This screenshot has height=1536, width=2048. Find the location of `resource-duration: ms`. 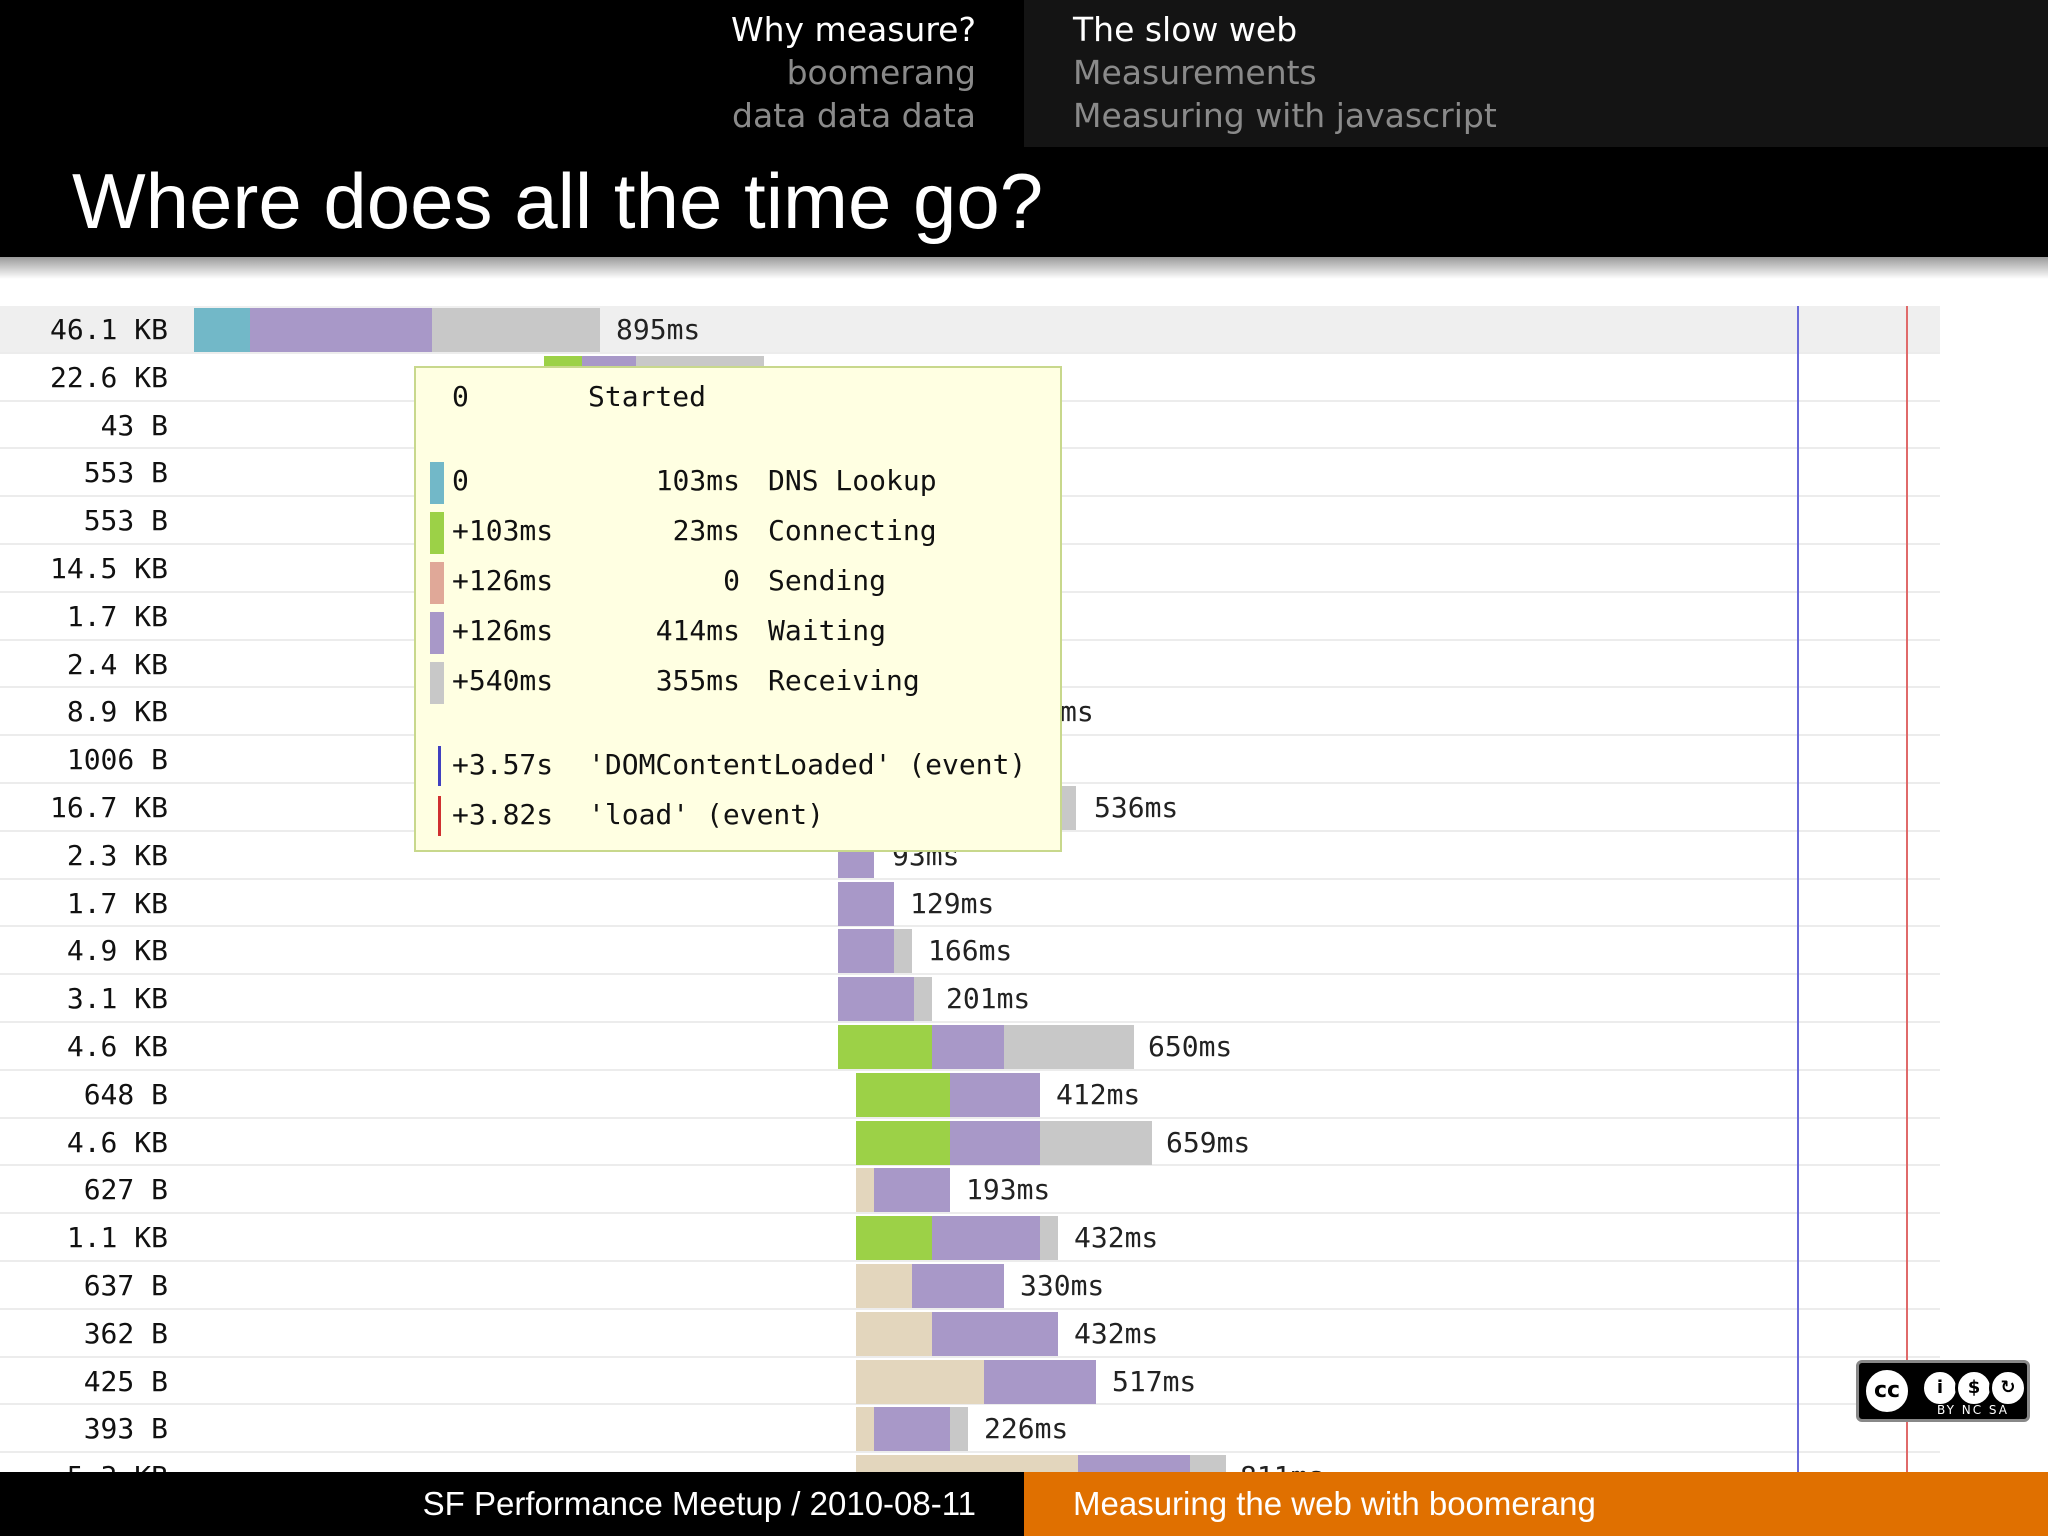

resource-duration: ms is located at coordinates (1077, 712).